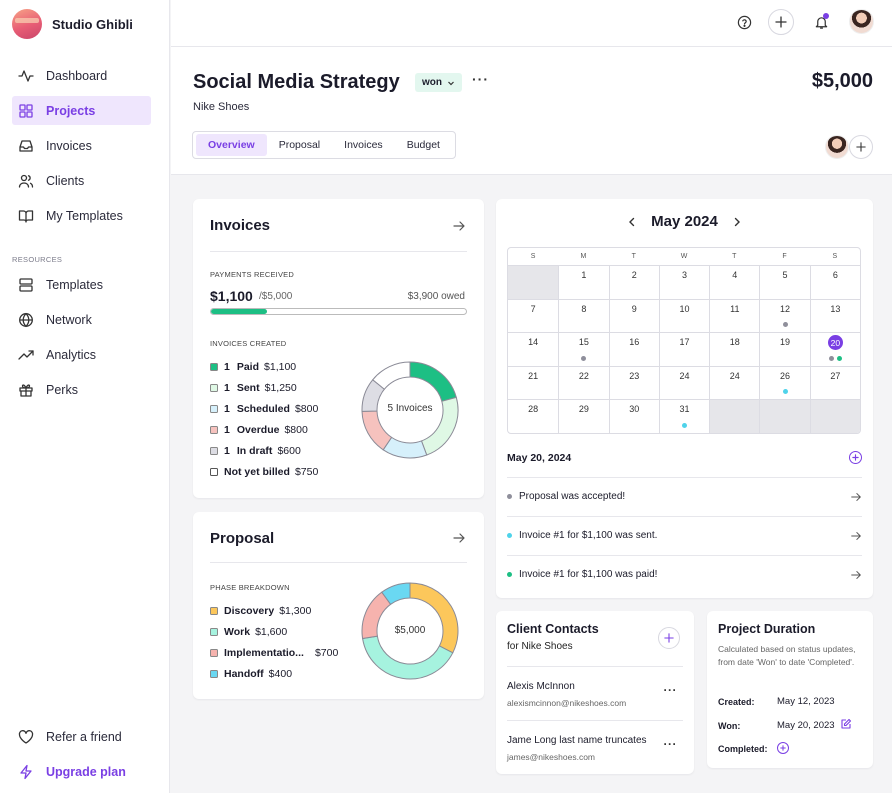 The height and width of the screenshot is (793, 892). What do you see at coordinates (834, 315) in the screenshot?
I see `calendar-day: 13` at bounding box center [834, 315].